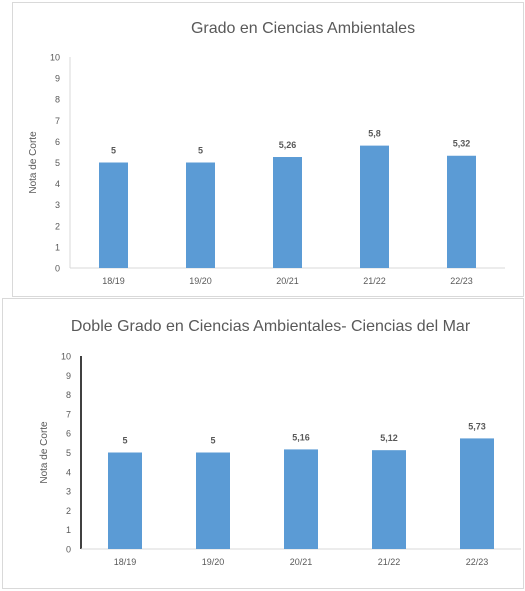 This screenshot has height=591, width=525. Describe the element at coordinates (477, 426) in the screenshot. I see `data-label: 5,73` at that location.